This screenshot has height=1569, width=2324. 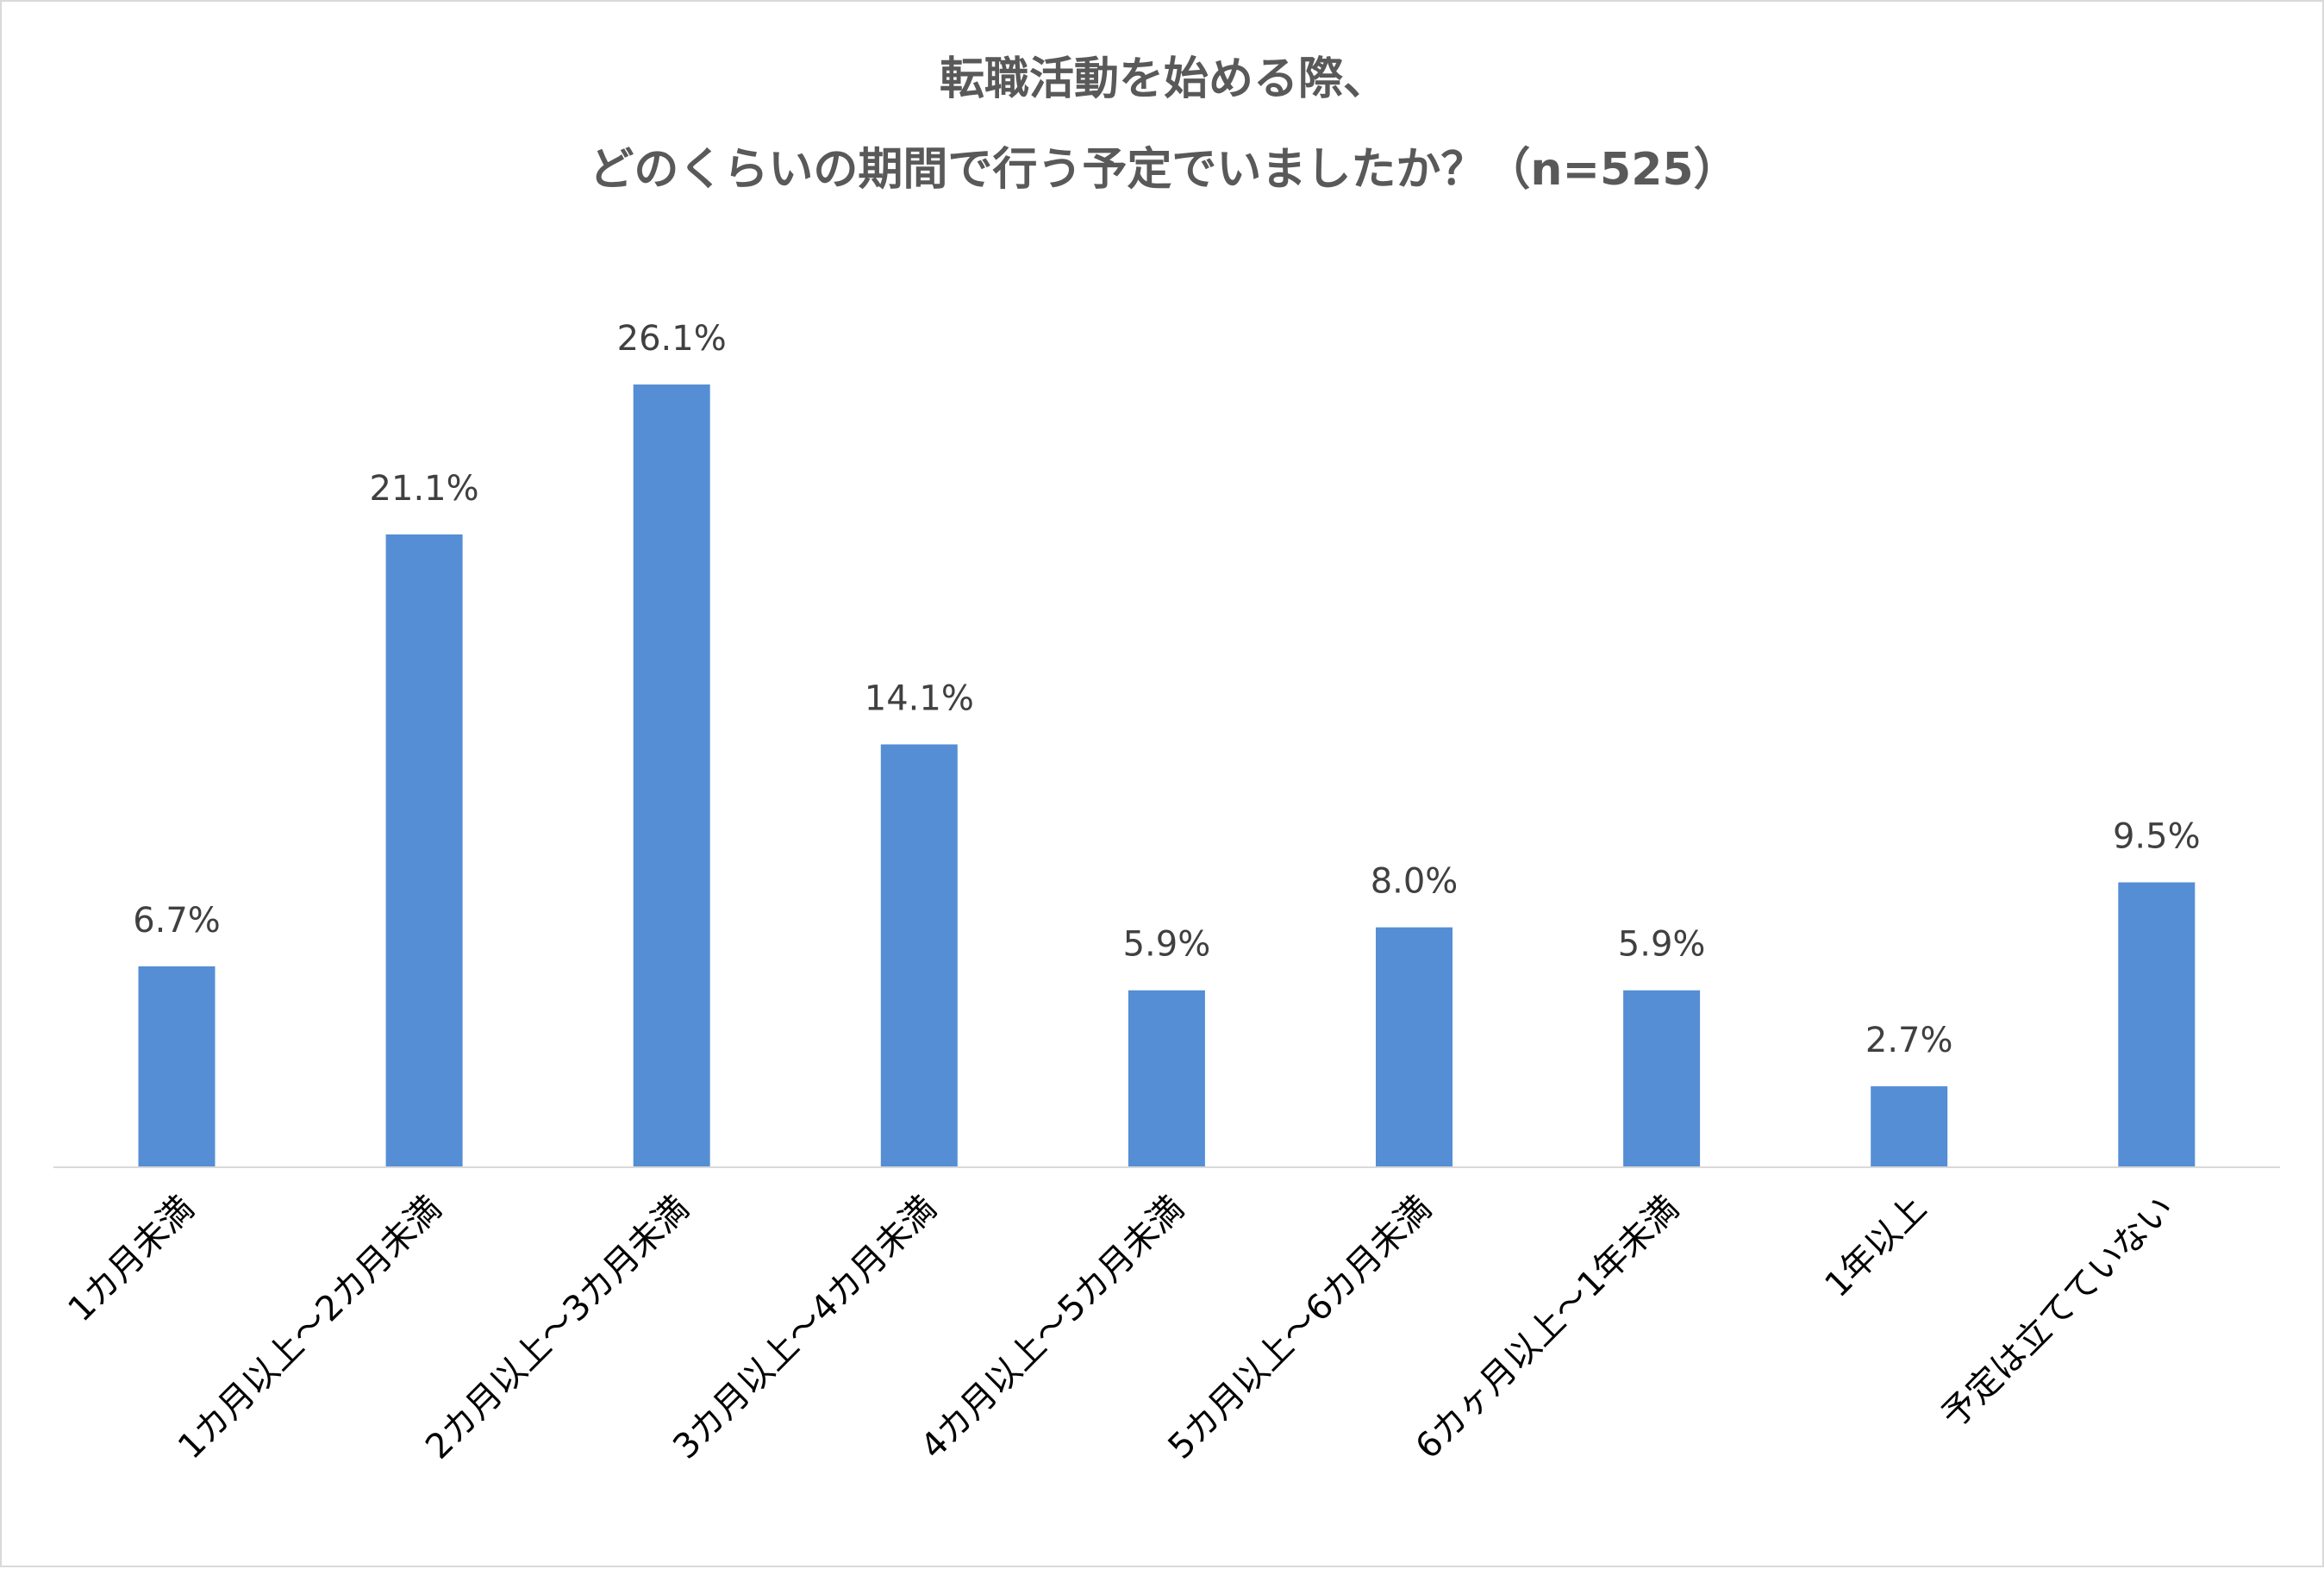 I want to click on x-tick-label-9: 予定は立てていない, so click(x=2058, y=1312).